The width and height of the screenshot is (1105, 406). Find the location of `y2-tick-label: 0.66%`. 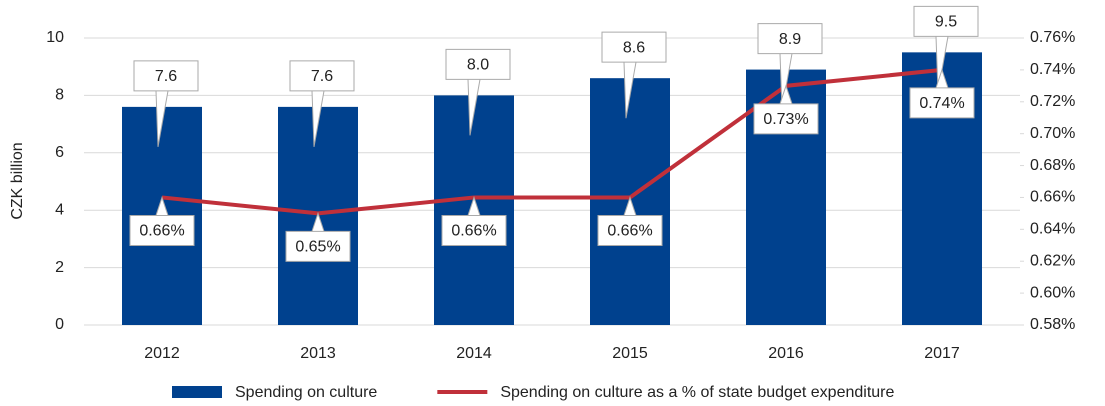

y2-tick-label: 0.66% is located at coordinates (1052, 197).